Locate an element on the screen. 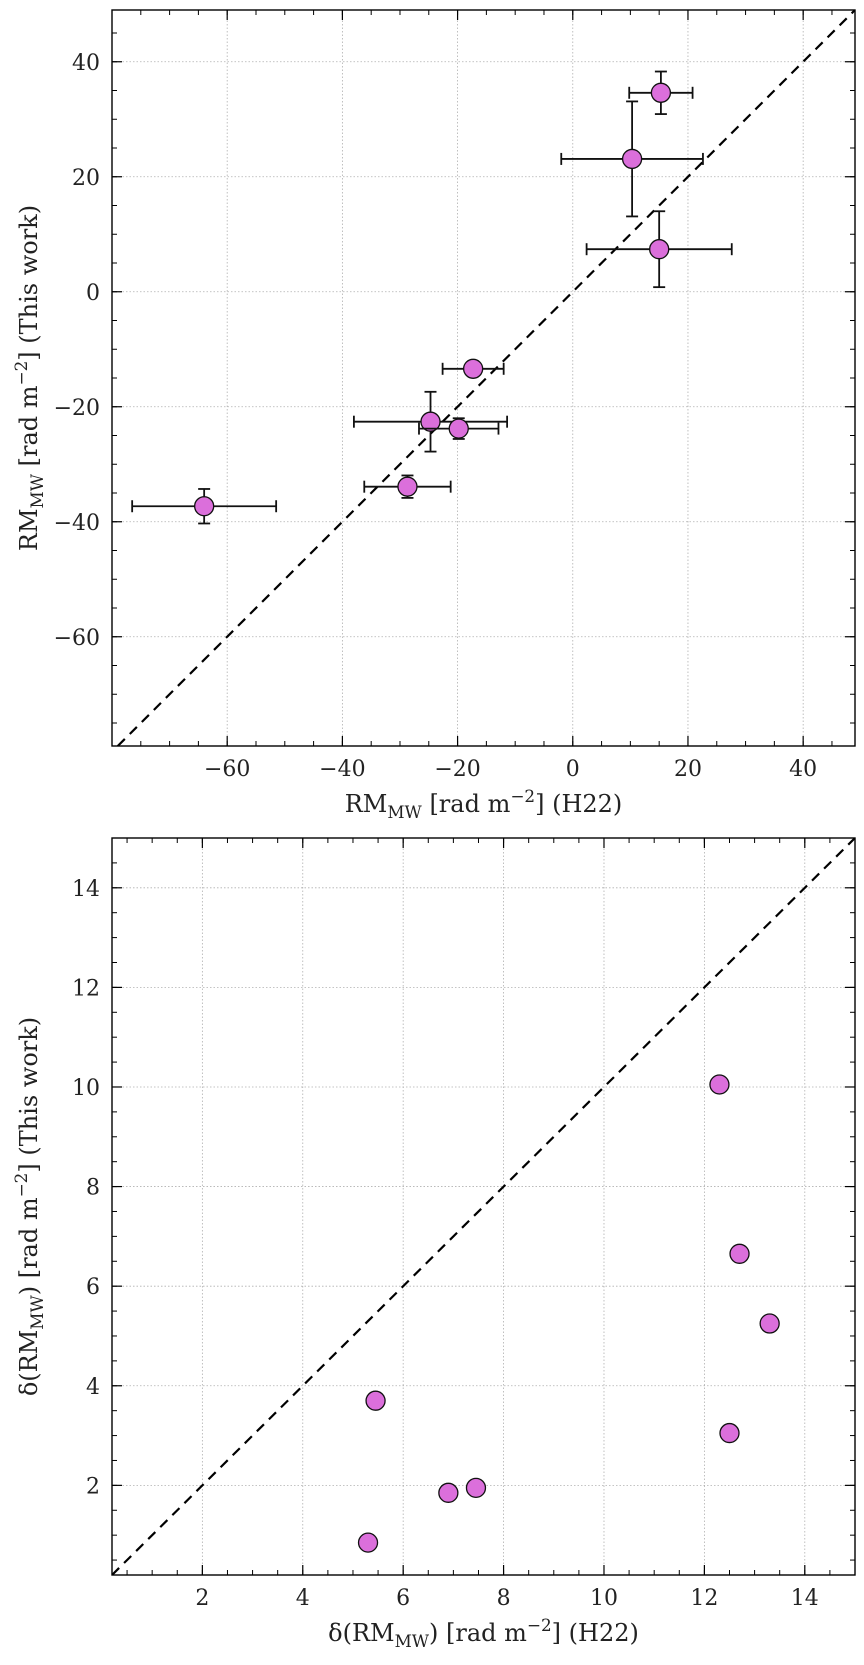 The width and height of the screenshot is (864, 1665). y-tick-label: 10 is located at coordinates (86, 1088).